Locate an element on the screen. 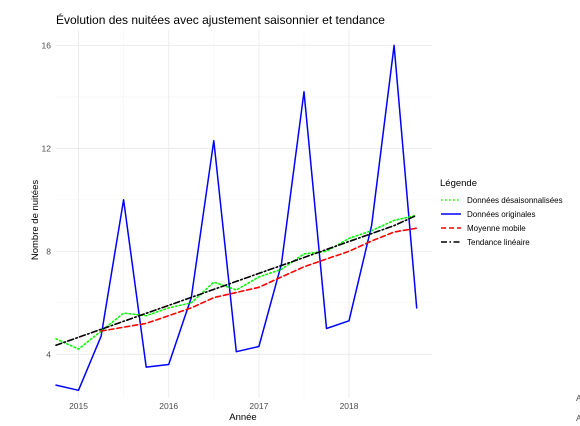 The image size is (580, 426). edge-text-1: A is located at coordinates (578, 398).